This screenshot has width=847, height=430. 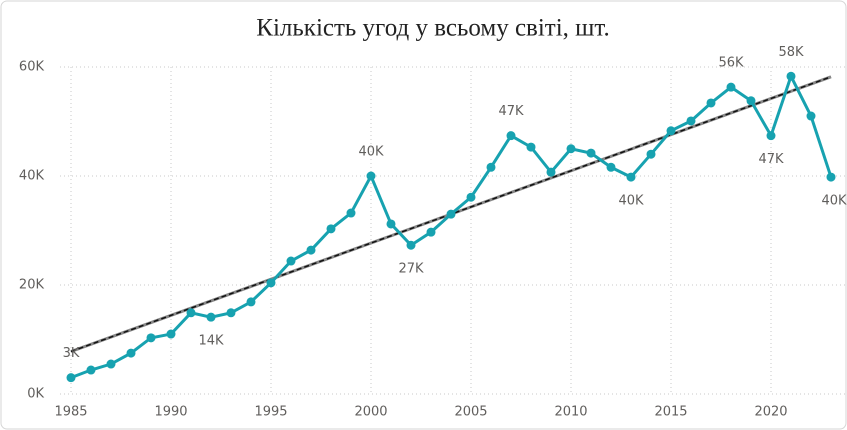 What do you see at coordinates (411, 269) in the screenshot?
I see `data-label: 27K` at bounding box center [411, 269].